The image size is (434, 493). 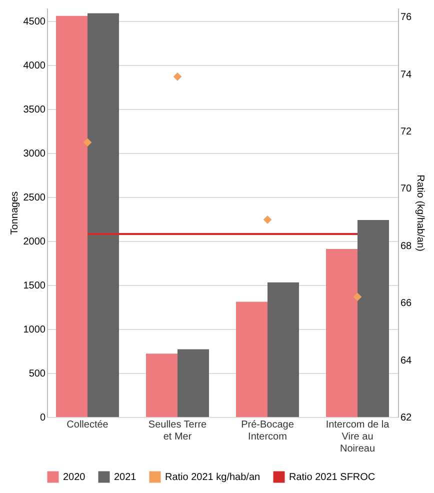 I want to click on y2-tick-label: 70, so click(x=406, y=189).